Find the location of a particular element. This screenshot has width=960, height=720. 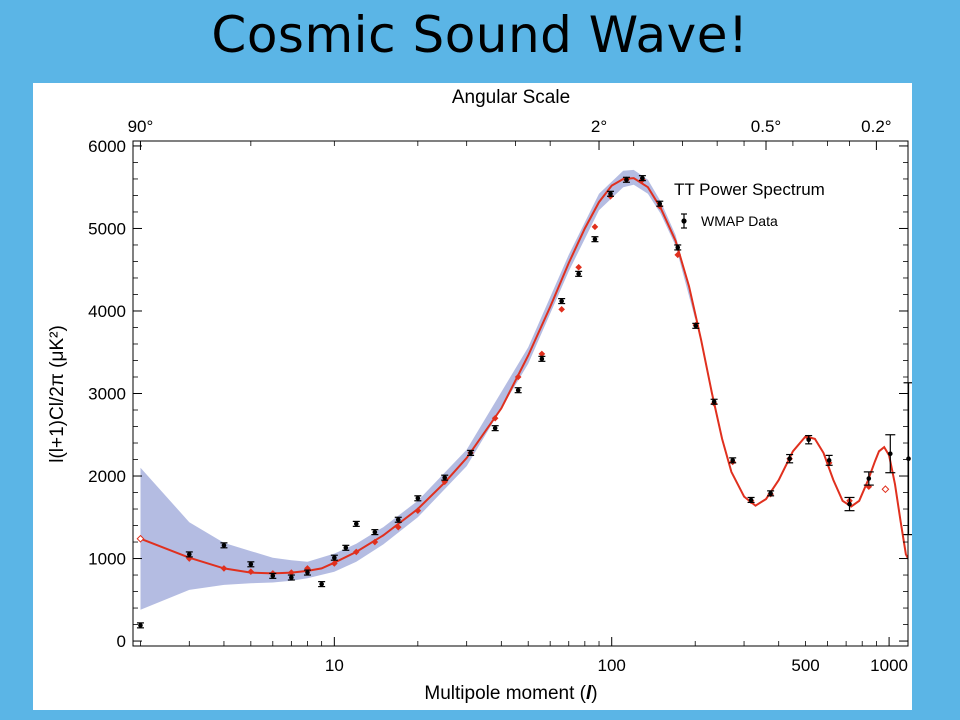

y-tick-label: 1000 is located at coordinates (107, 559).